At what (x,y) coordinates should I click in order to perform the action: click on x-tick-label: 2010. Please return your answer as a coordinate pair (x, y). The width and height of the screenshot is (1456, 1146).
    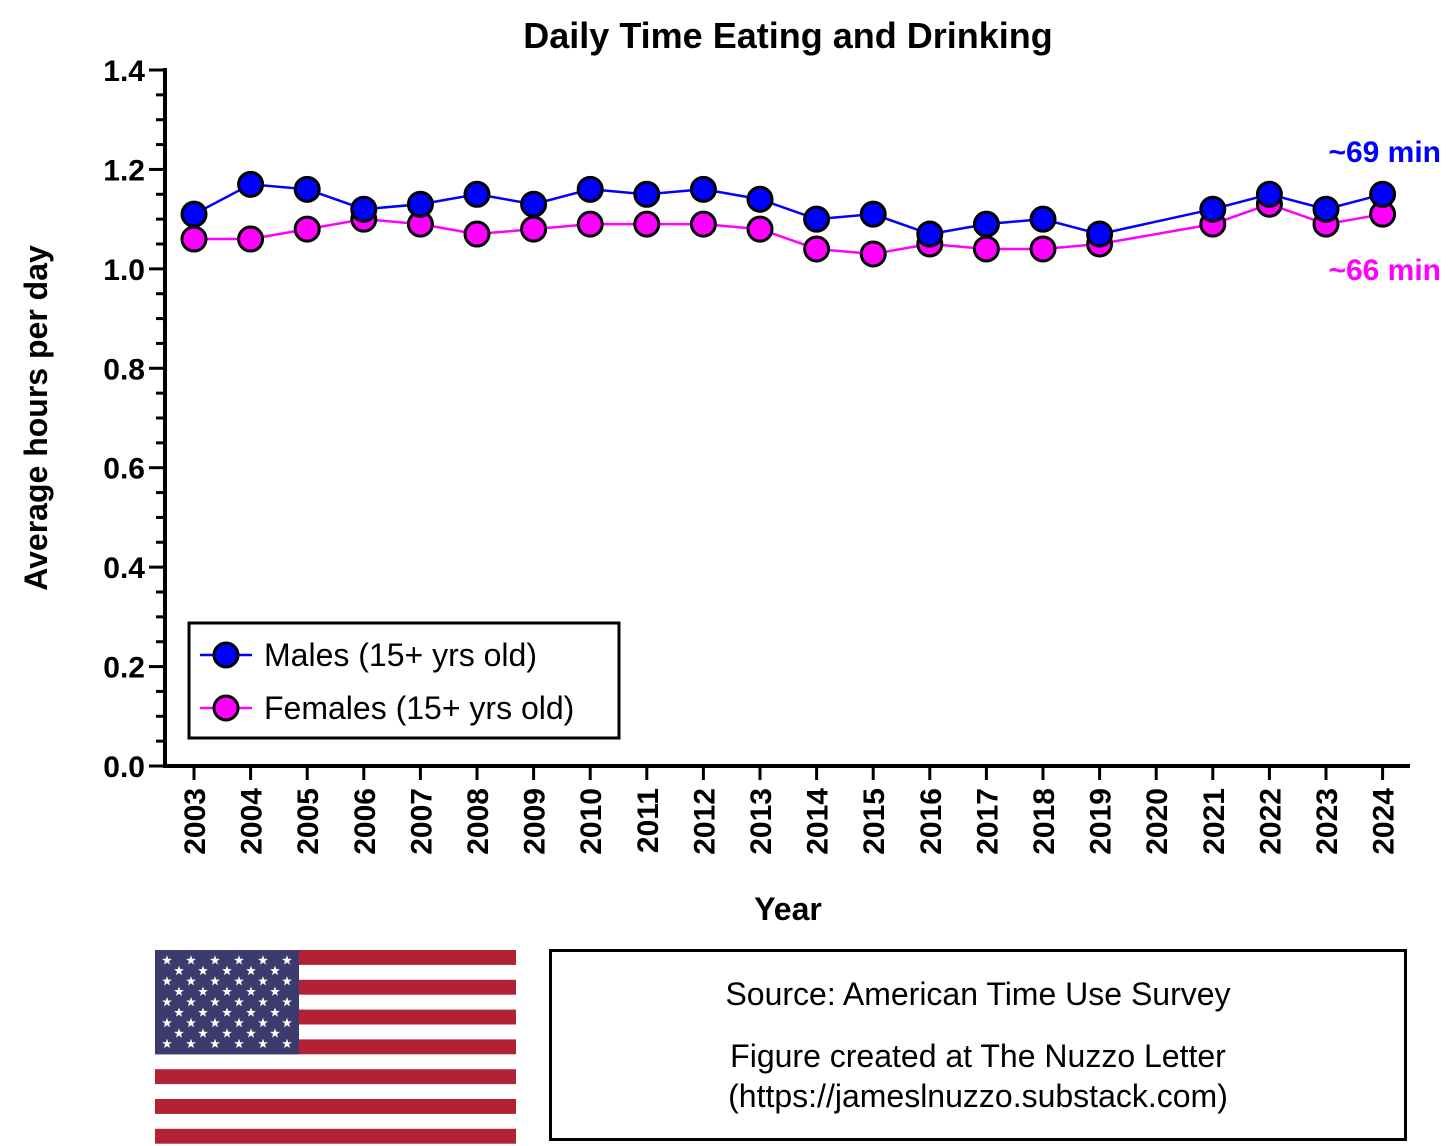
    Looking at the image, I should click on (591, 821).